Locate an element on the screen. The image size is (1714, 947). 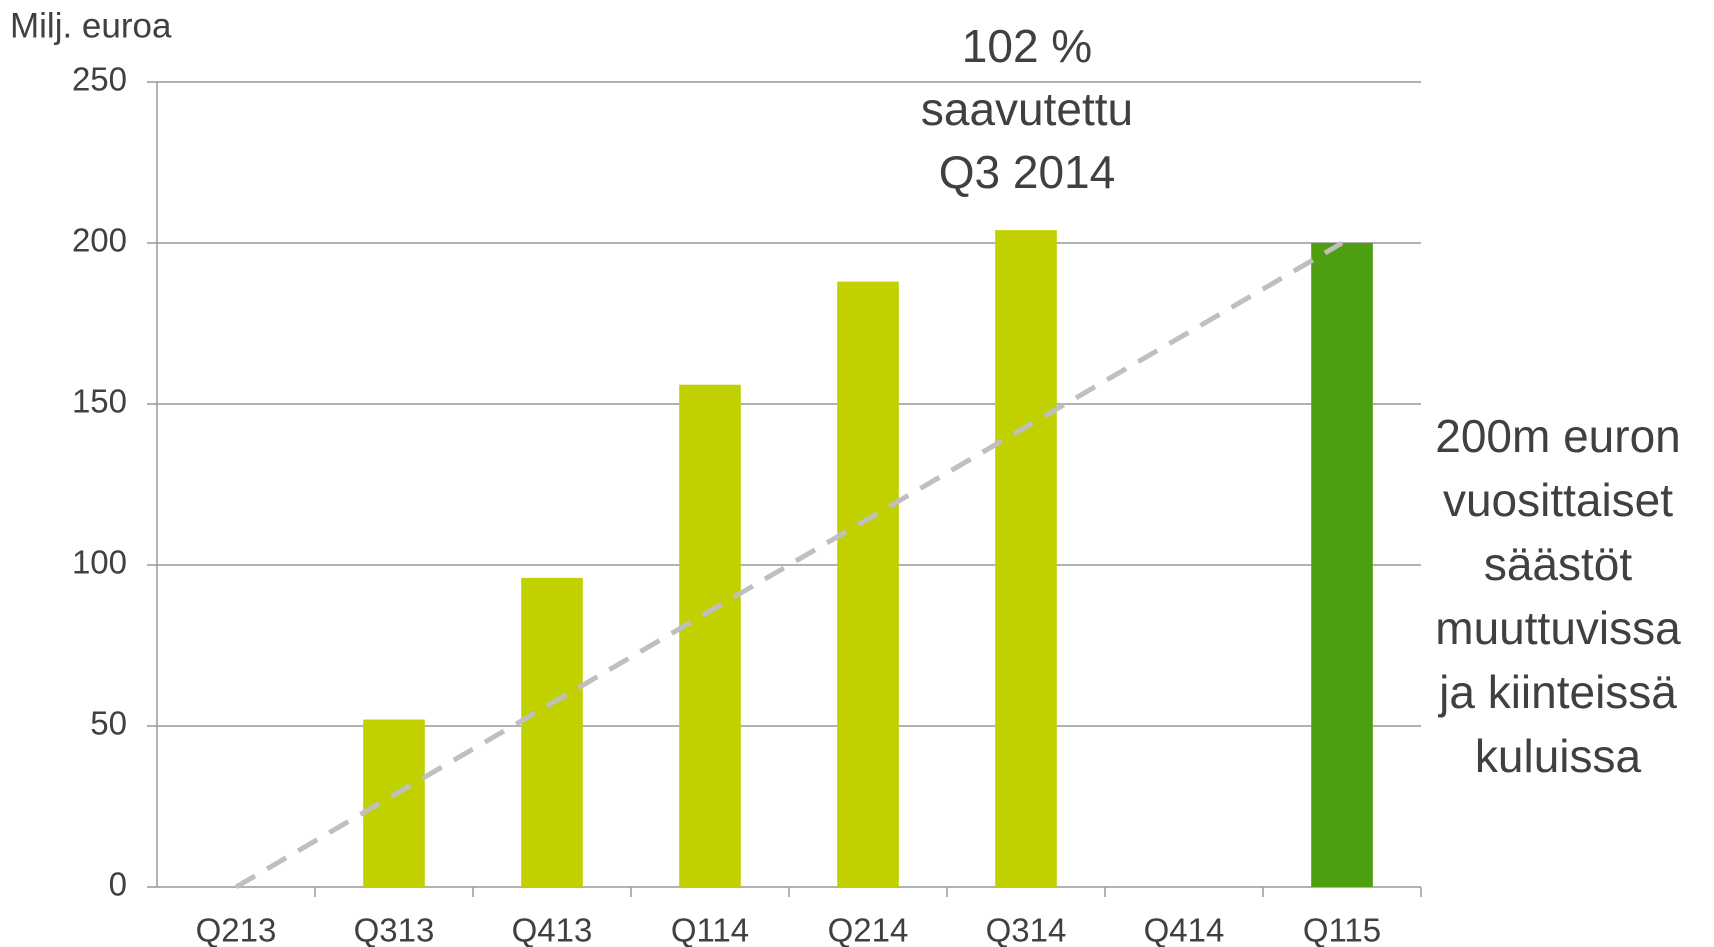
annotation: saavutettu is located at coordinates (1027, 109).